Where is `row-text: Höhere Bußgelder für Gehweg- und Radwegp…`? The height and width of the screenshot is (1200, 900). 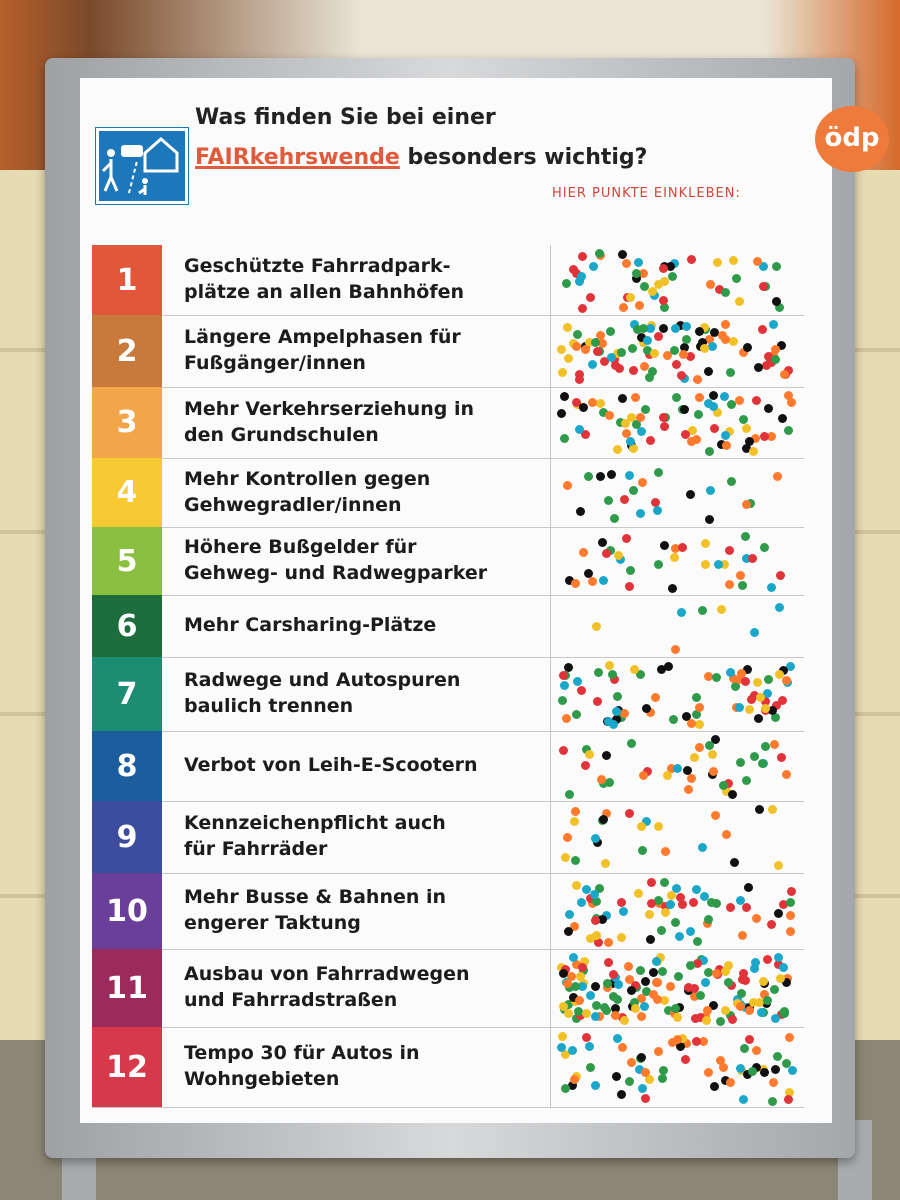 row-text: Höhere Bußgelder für Gehweg- und Radwegp… is located at coordinates (336, 560).